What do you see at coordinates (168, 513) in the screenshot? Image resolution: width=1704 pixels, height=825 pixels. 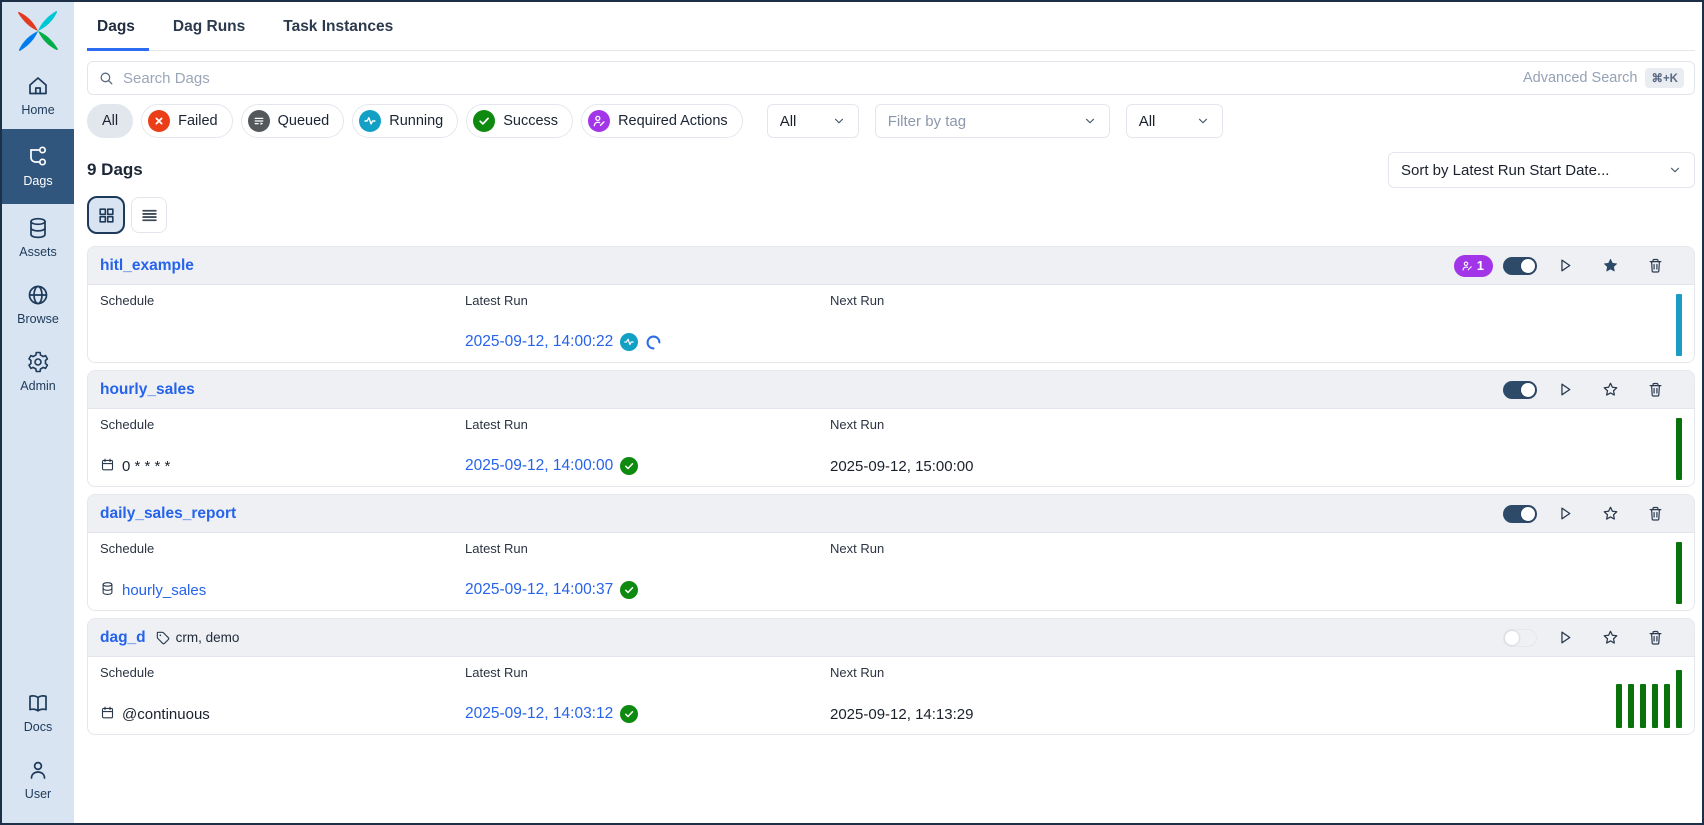 I see `dag-name-link: daily_sales_report` at bounding box center [168, 513].